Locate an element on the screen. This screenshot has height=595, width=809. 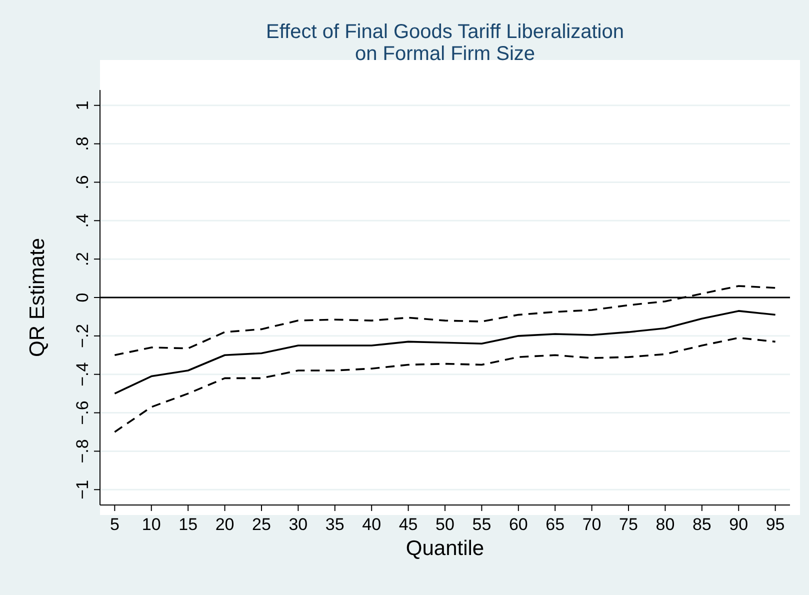
y-tick-label: .2 is located at coordinates (82, 259).